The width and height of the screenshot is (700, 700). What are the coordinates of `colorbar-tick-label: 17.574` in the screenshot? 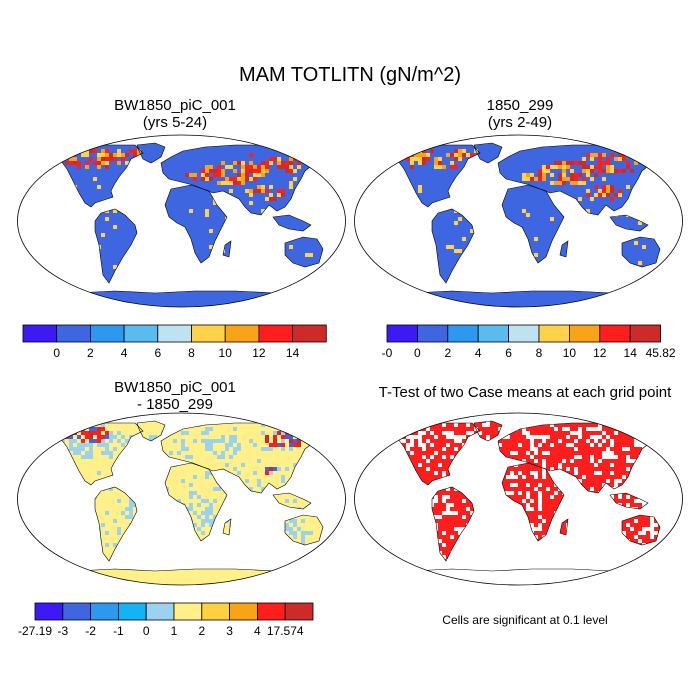 It's located at (285, 631).